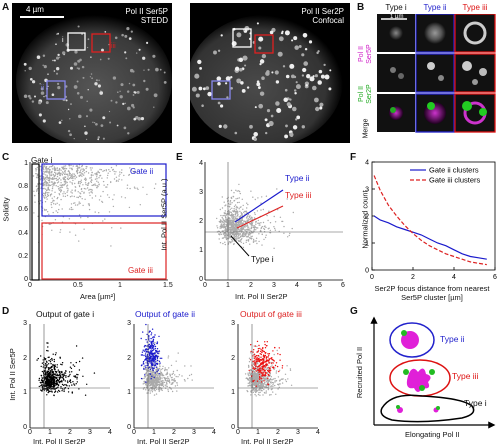 The height and width of the screenshot is (447, 500). What do you see at coordinates (475, 73) in the screenshot?
I see `crop-ser2p-iii` at bounding box center [475, 73].